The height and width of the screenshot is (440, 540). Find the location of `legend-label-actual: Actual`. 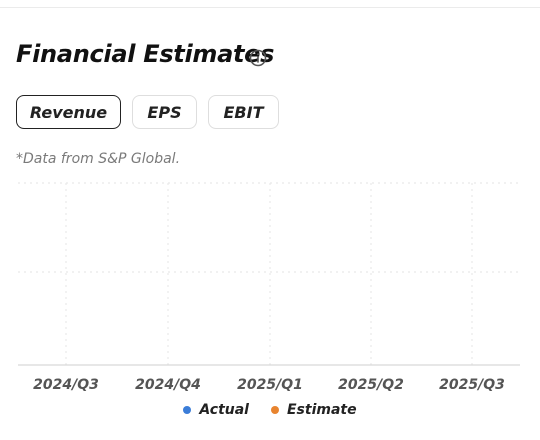

legend-label-actual: Actual is located at coordinates (224, 410).